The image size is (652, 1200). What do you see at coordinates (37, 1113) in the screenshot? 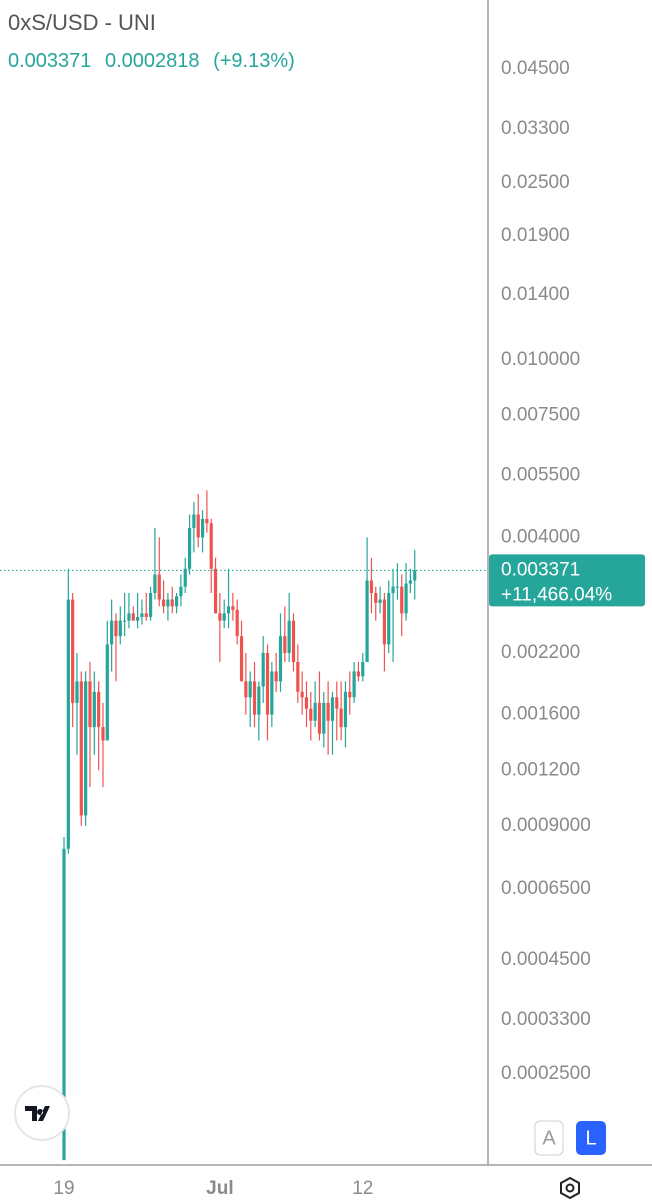
I see `logo-mark` at bounding box center [37, 1113].